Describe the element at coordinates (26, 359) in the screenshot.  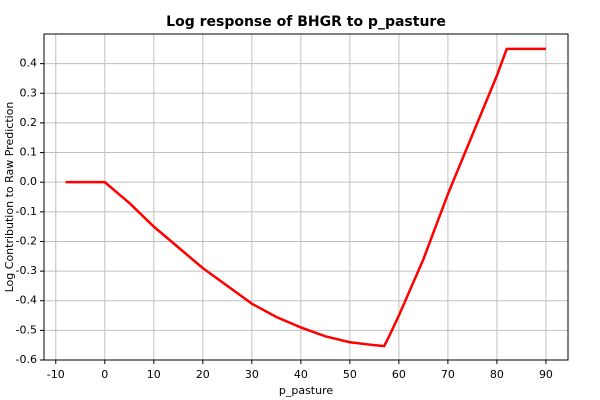
I see `y-tick-label: -0.6` at that location.